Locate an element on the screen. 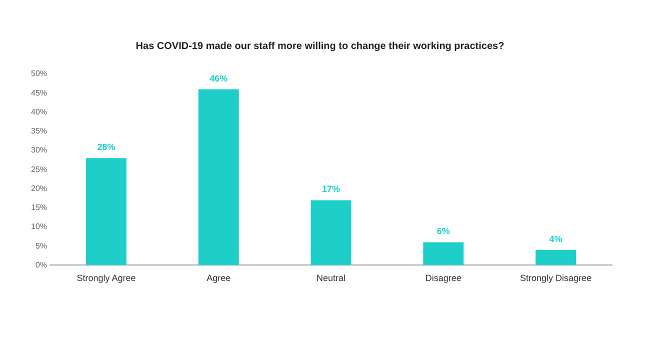 This screenshot has height=337, width=650. x-tick-label: Agree is located at coordinates (218, 278).